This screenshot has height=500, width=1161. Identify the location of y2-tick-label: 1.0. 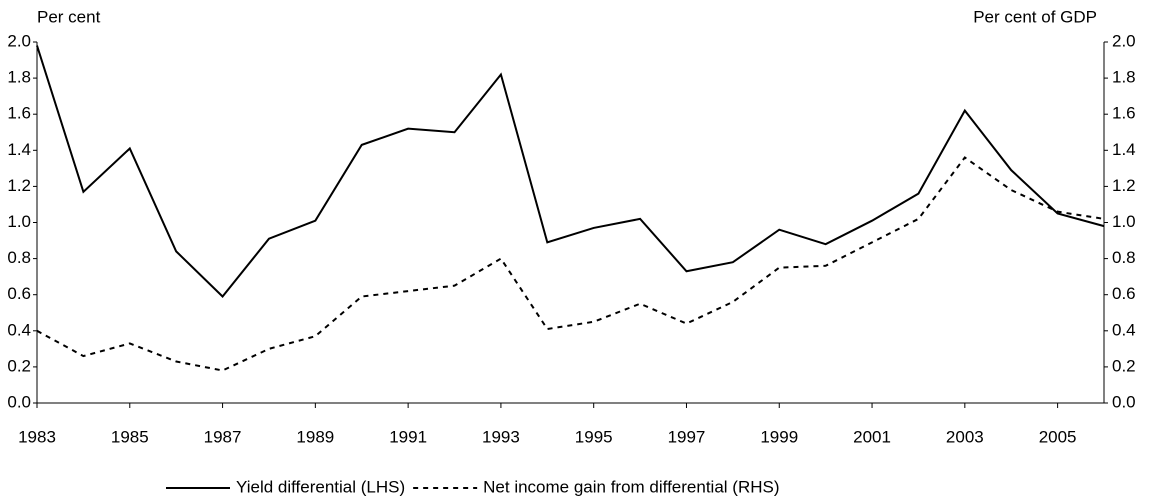
(1124, 221).